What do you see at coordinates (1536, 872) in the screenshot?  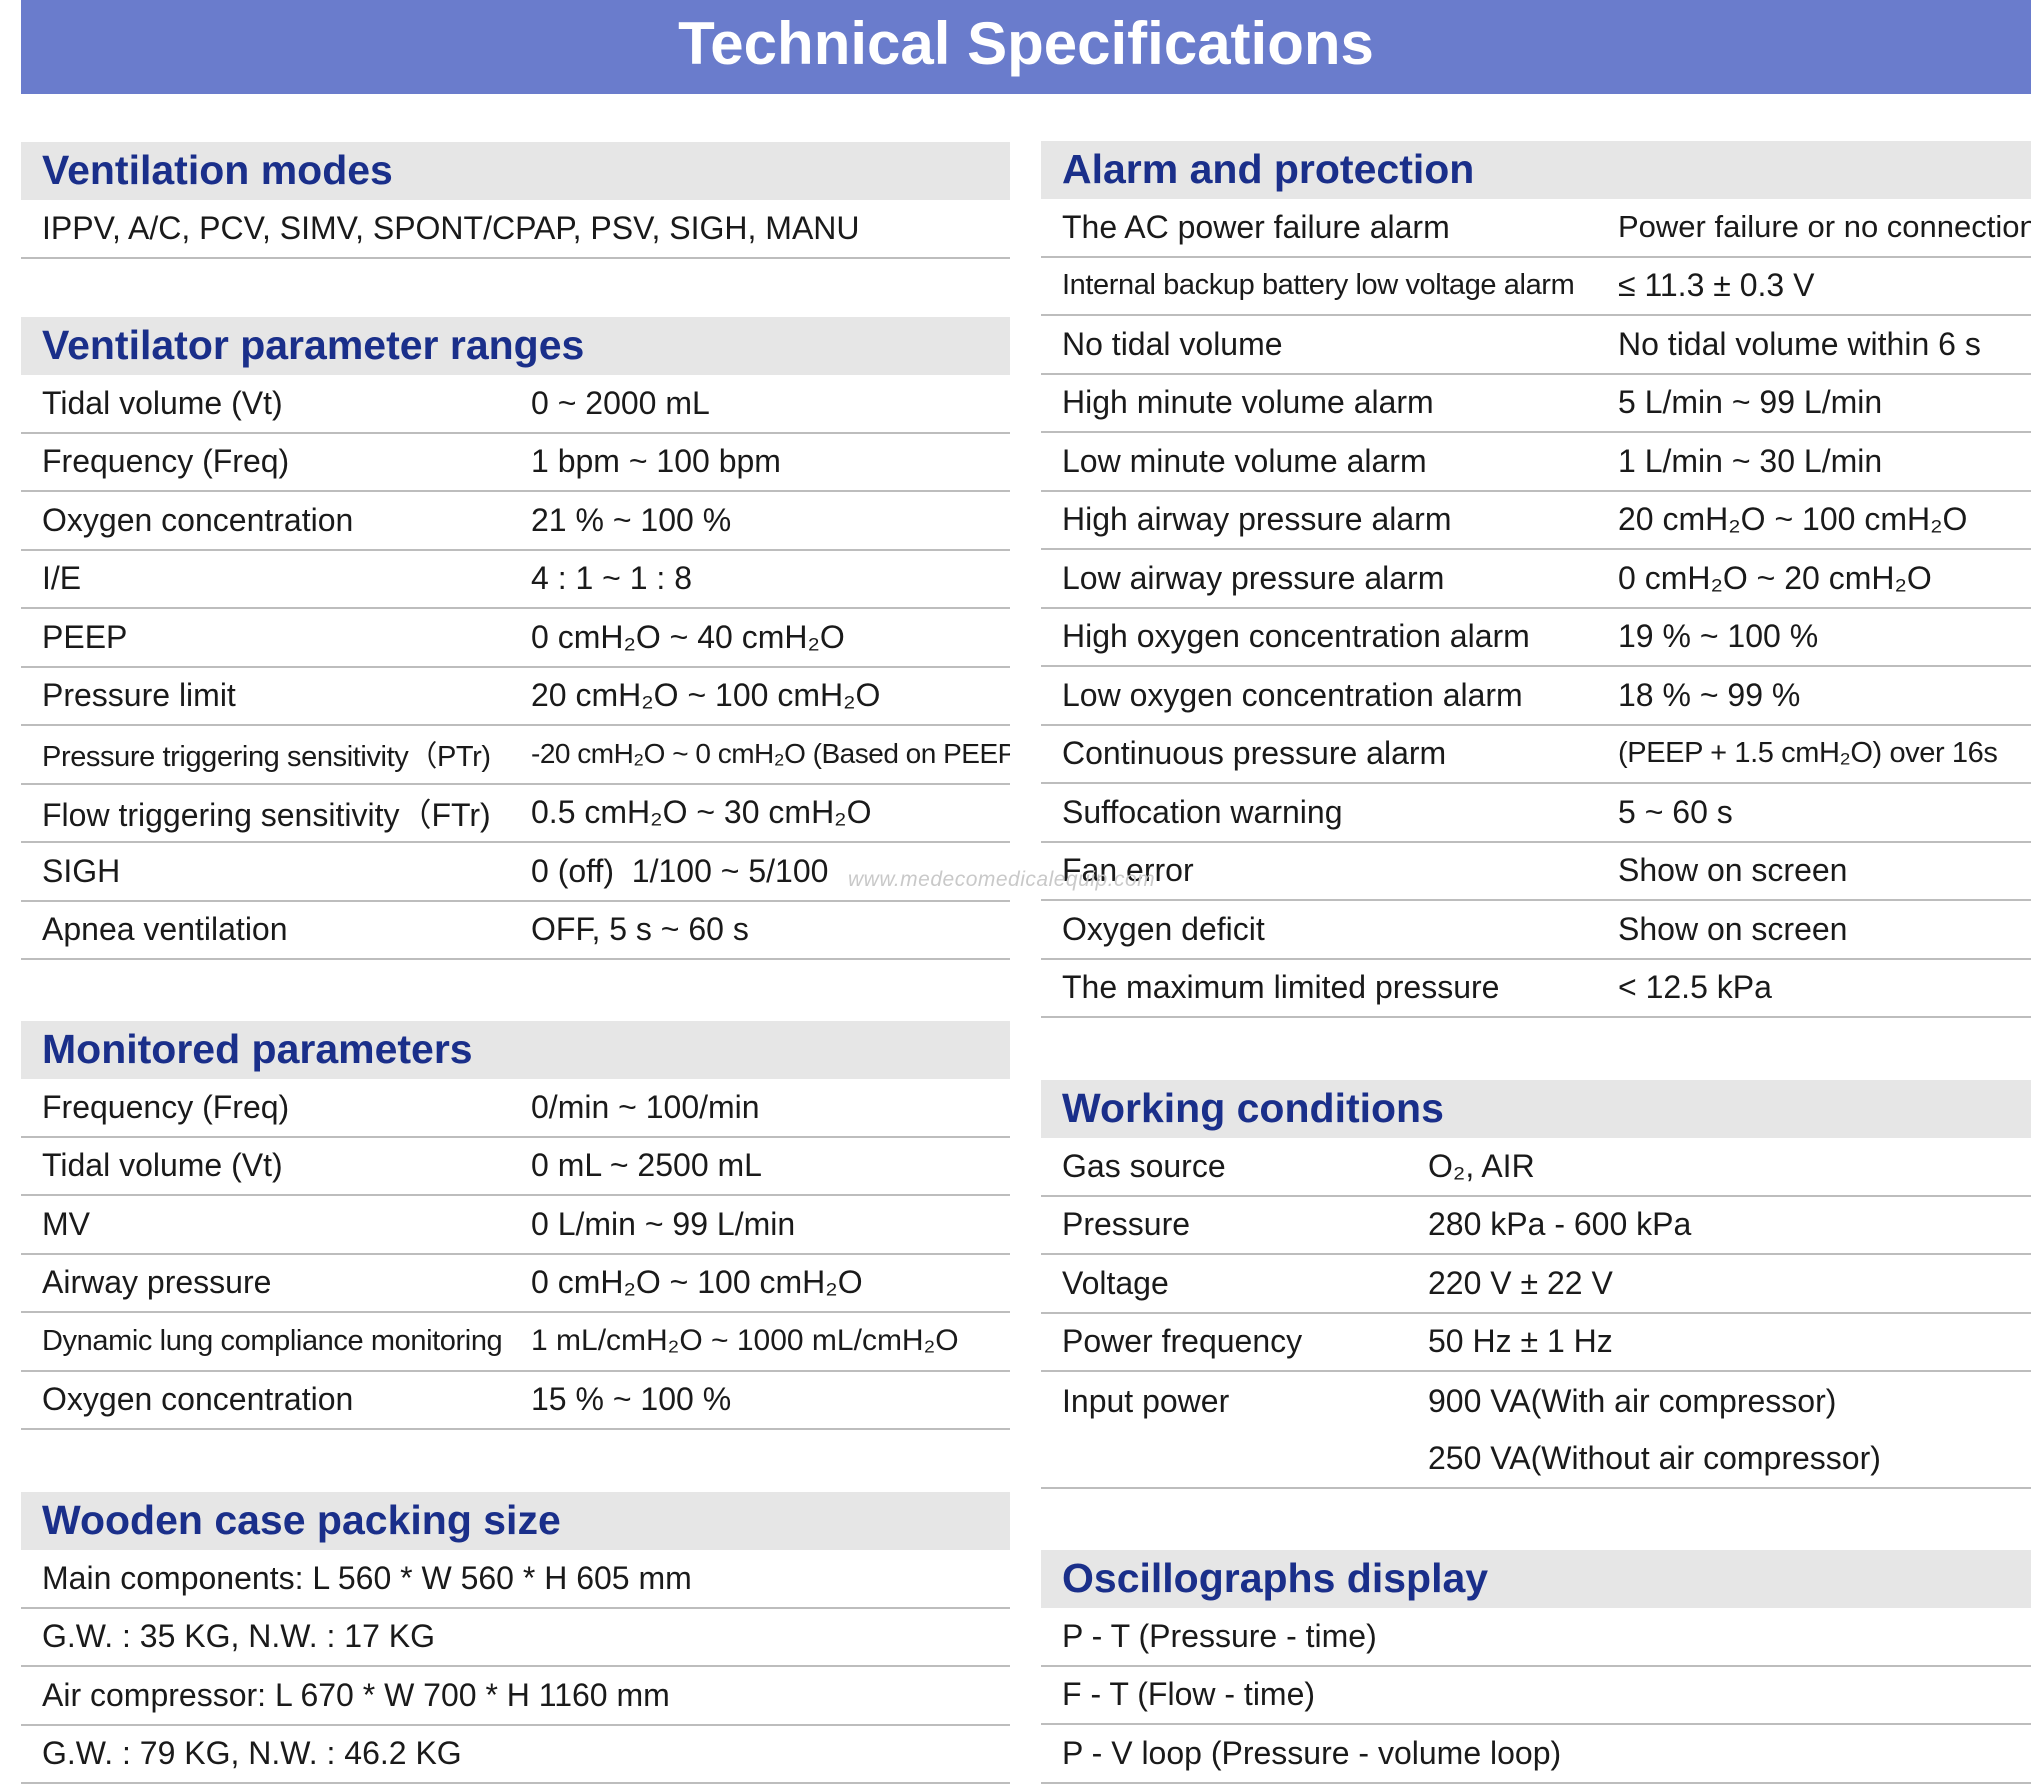 I see `table-row: Fan error Show on screen` at bounding box center [1536, 872].